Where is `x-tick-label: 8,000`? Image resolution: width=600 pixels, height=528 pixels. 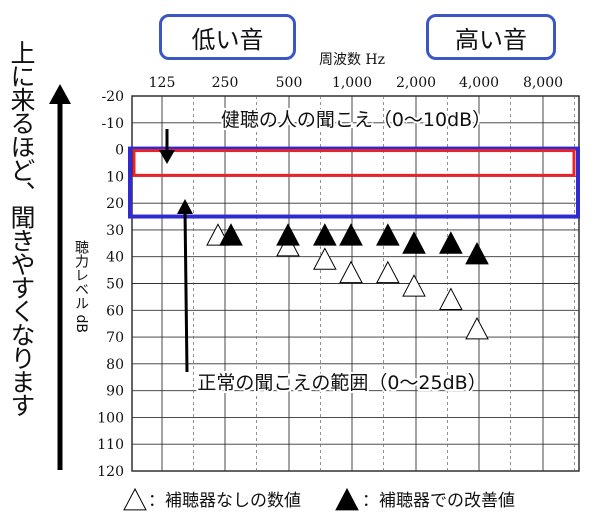
x-tick-label: 8,000 is located at coordinates (543, 83).